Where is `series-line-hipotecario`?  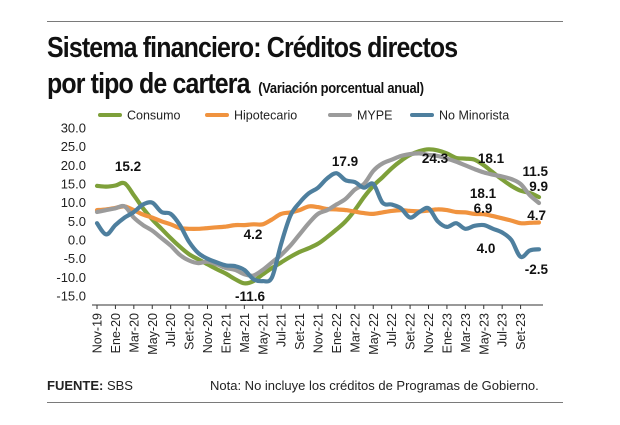 series-line-hipotecario is located at coordinates (318, 217).